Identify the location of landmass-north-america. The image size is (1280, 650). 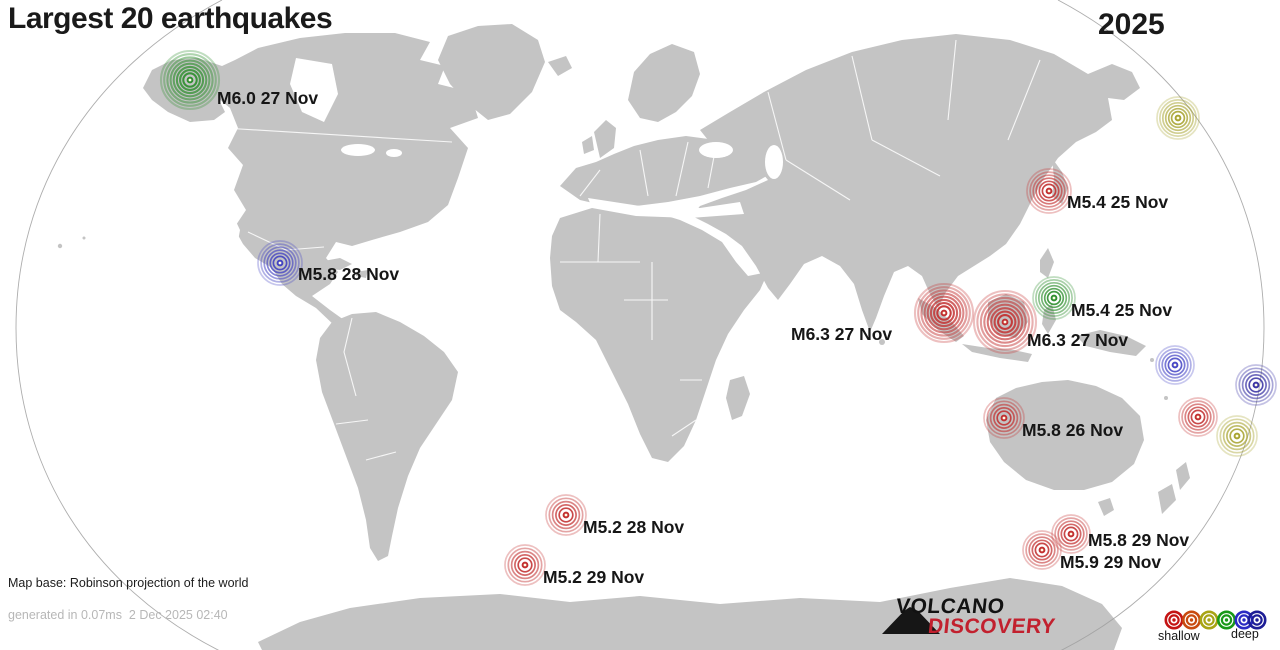
(310, 180).